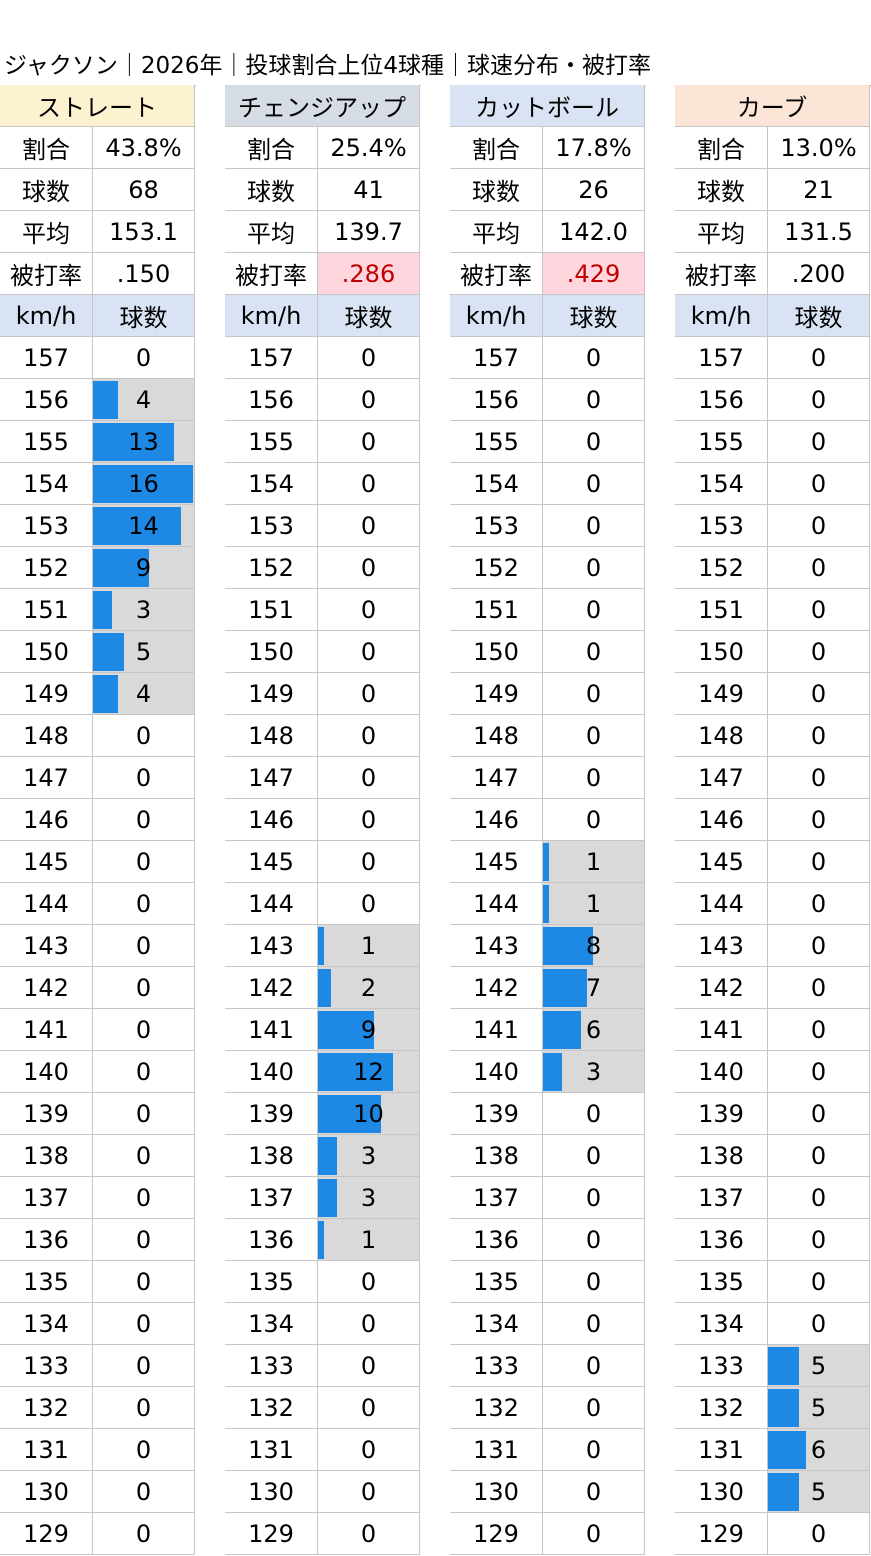  I want to click on speed-text: 153, so click(496, 525).